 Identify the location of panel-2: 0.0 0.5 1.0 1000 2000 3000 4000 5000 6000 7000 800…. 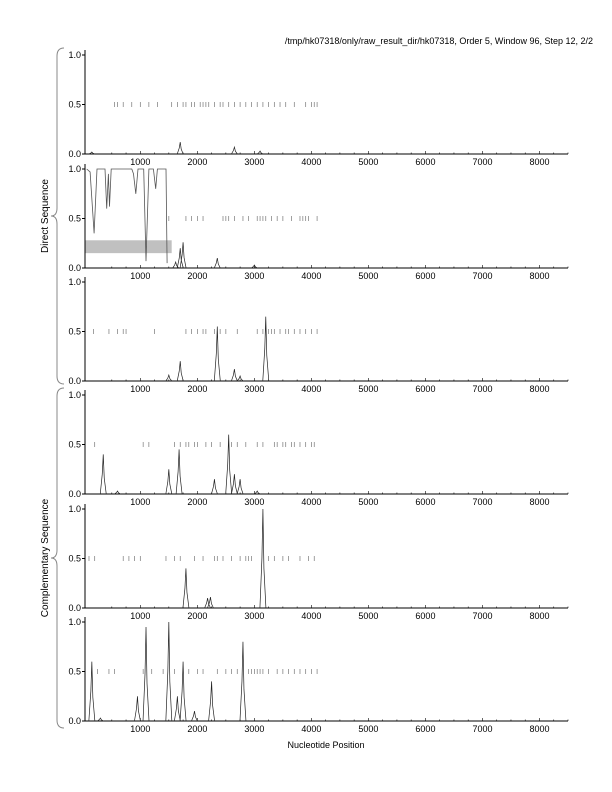
(318, 222).